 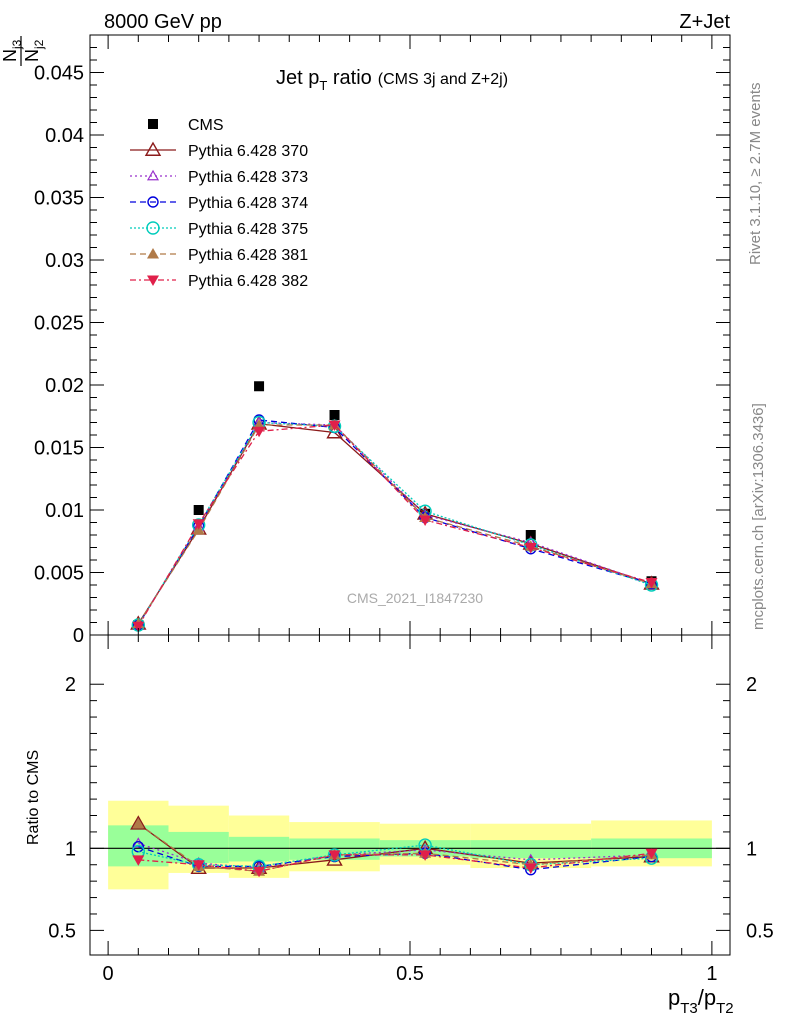 I want to click on ylabel-den-sub: j2, so click(x=39, y=44).